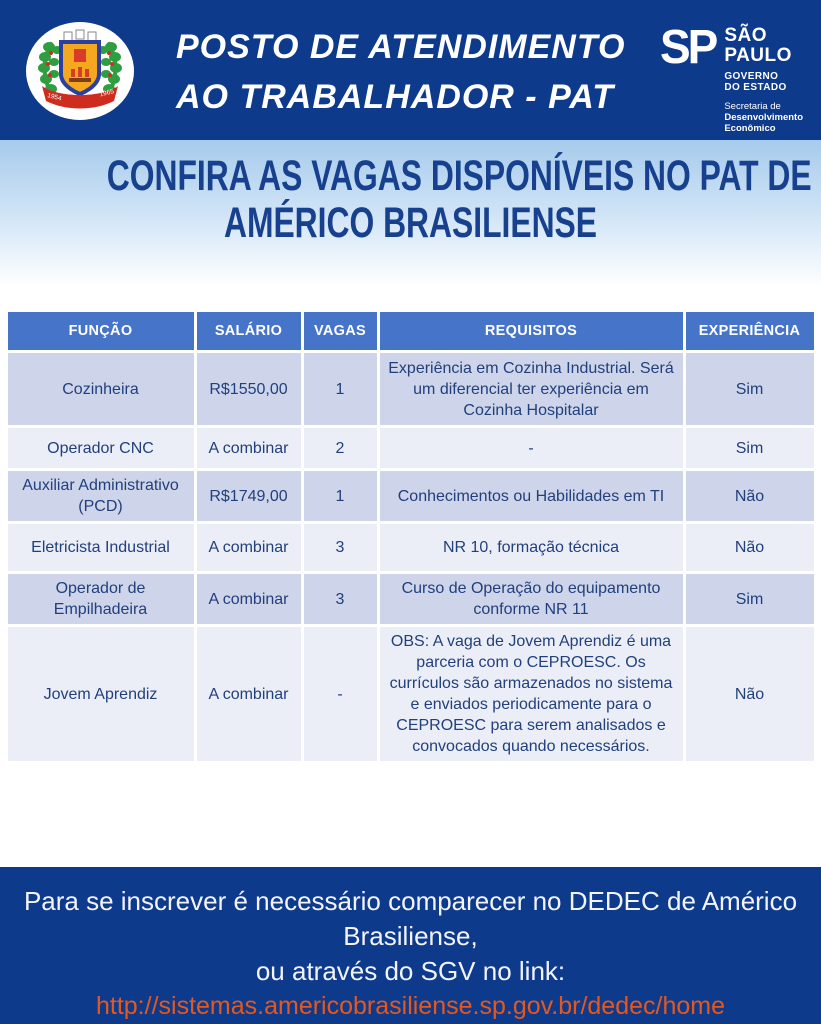 The height and width of the screenshot is (1024, 821). Describe the element at coordinates (401, 47) in the screenshot. I see `header-title-line1: POSTO DE ATENDIMENTO` at that location.